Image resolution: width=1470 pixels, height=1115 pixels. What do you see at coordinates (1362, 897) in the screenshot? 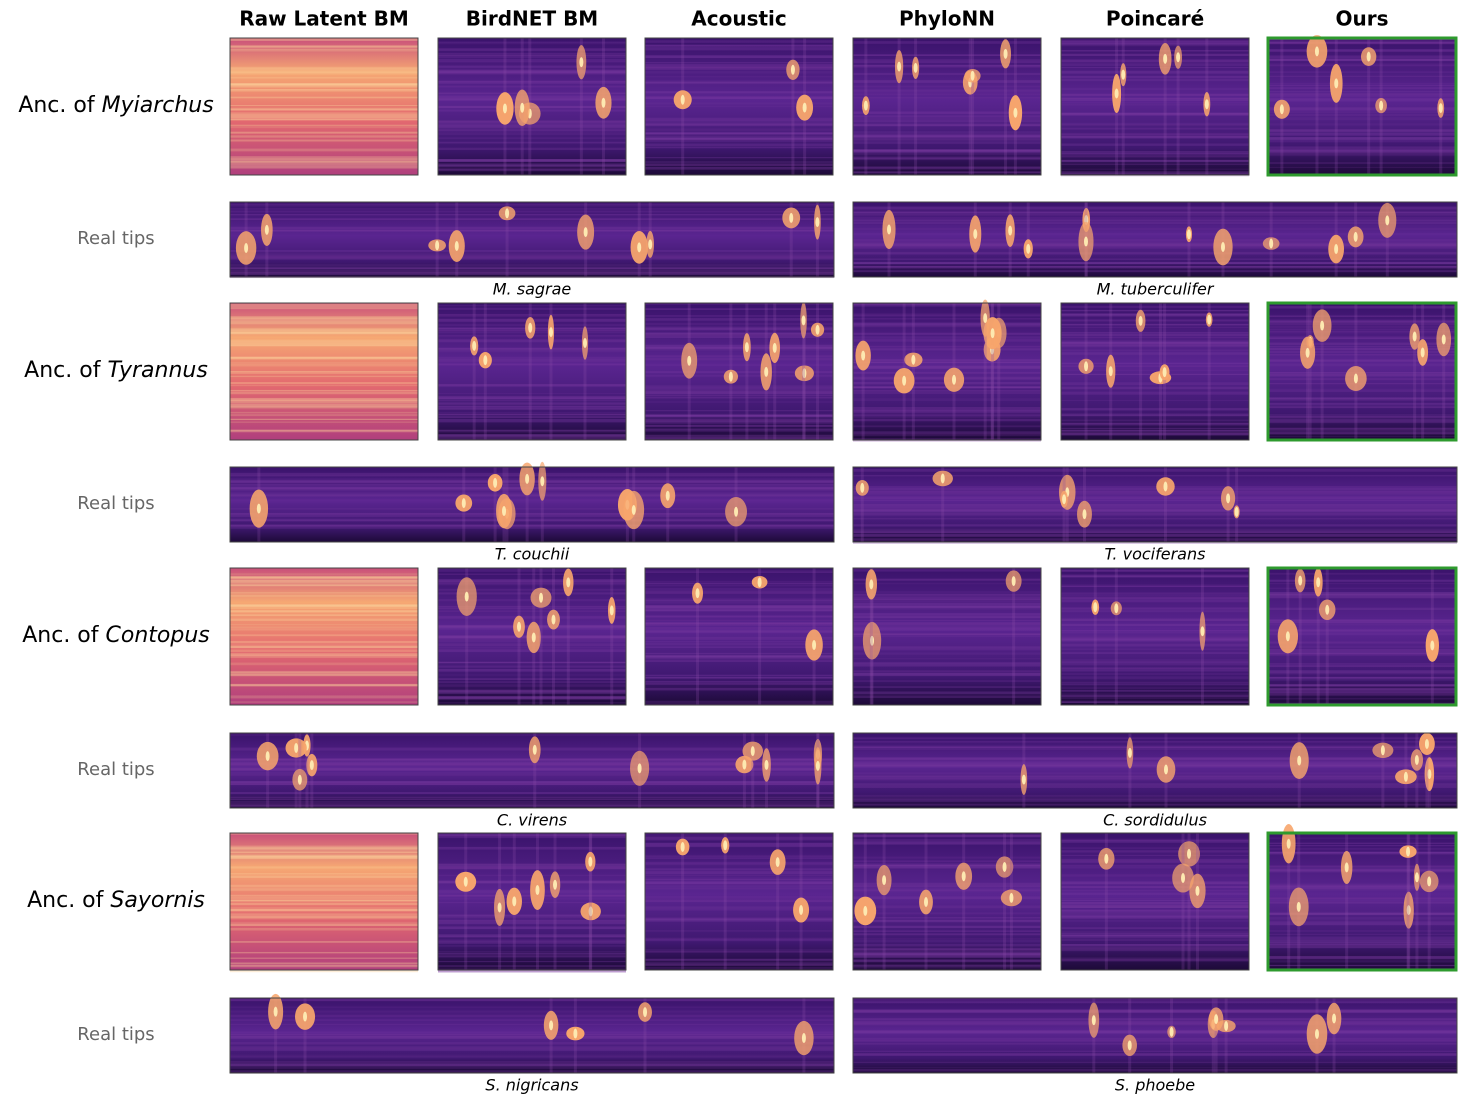
I see `spectrogram` at bounding box center [1362, 897].